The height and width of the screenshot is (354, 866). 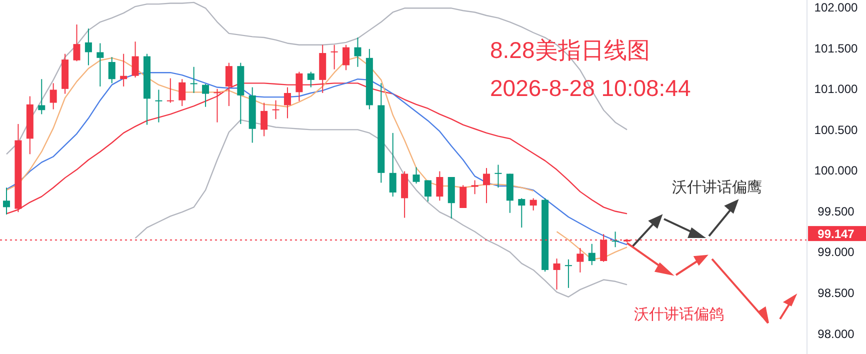 What do you see at coordinates (836, 129) in the screenshot?
I see `y-tick-label: 100.500` at bounding box center [836, 129].